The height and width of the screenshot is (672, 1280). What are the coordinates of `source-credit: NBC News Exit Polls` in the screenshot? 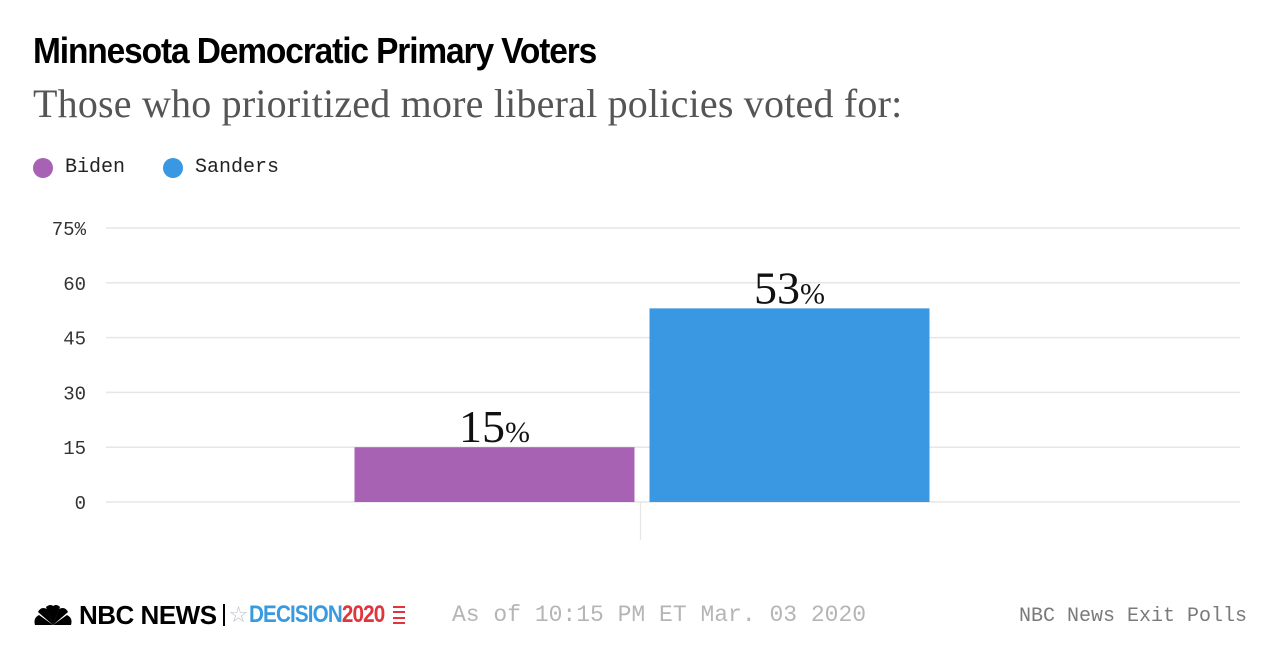 It's located at (1132, 616).